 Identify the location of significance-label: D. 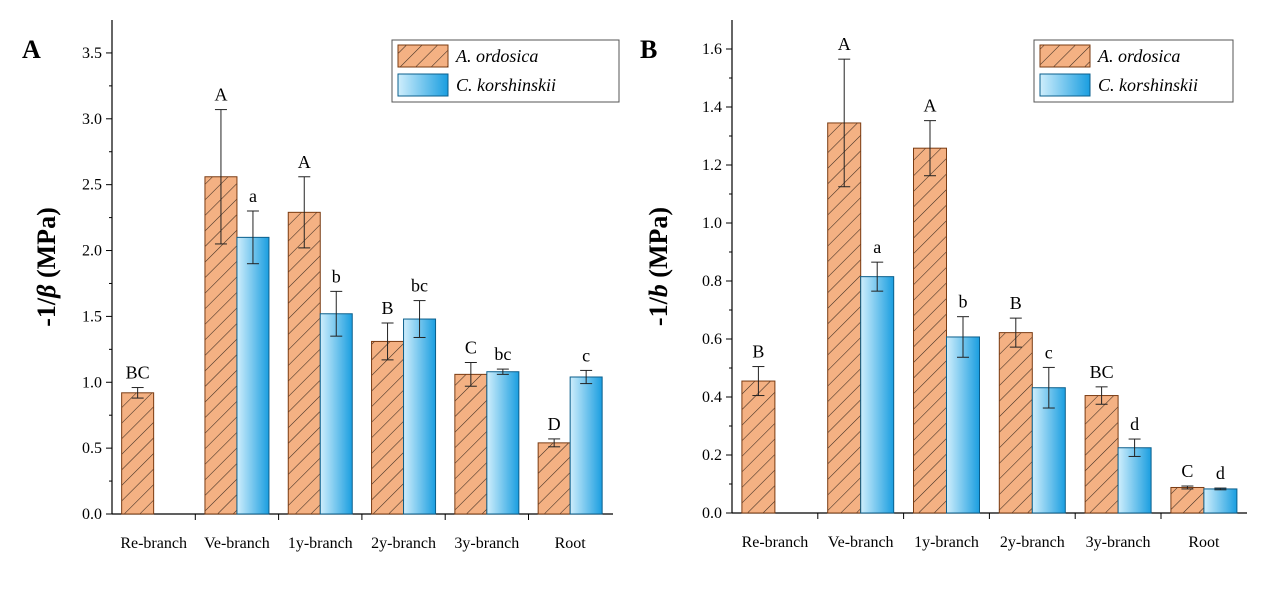
(554, 424).